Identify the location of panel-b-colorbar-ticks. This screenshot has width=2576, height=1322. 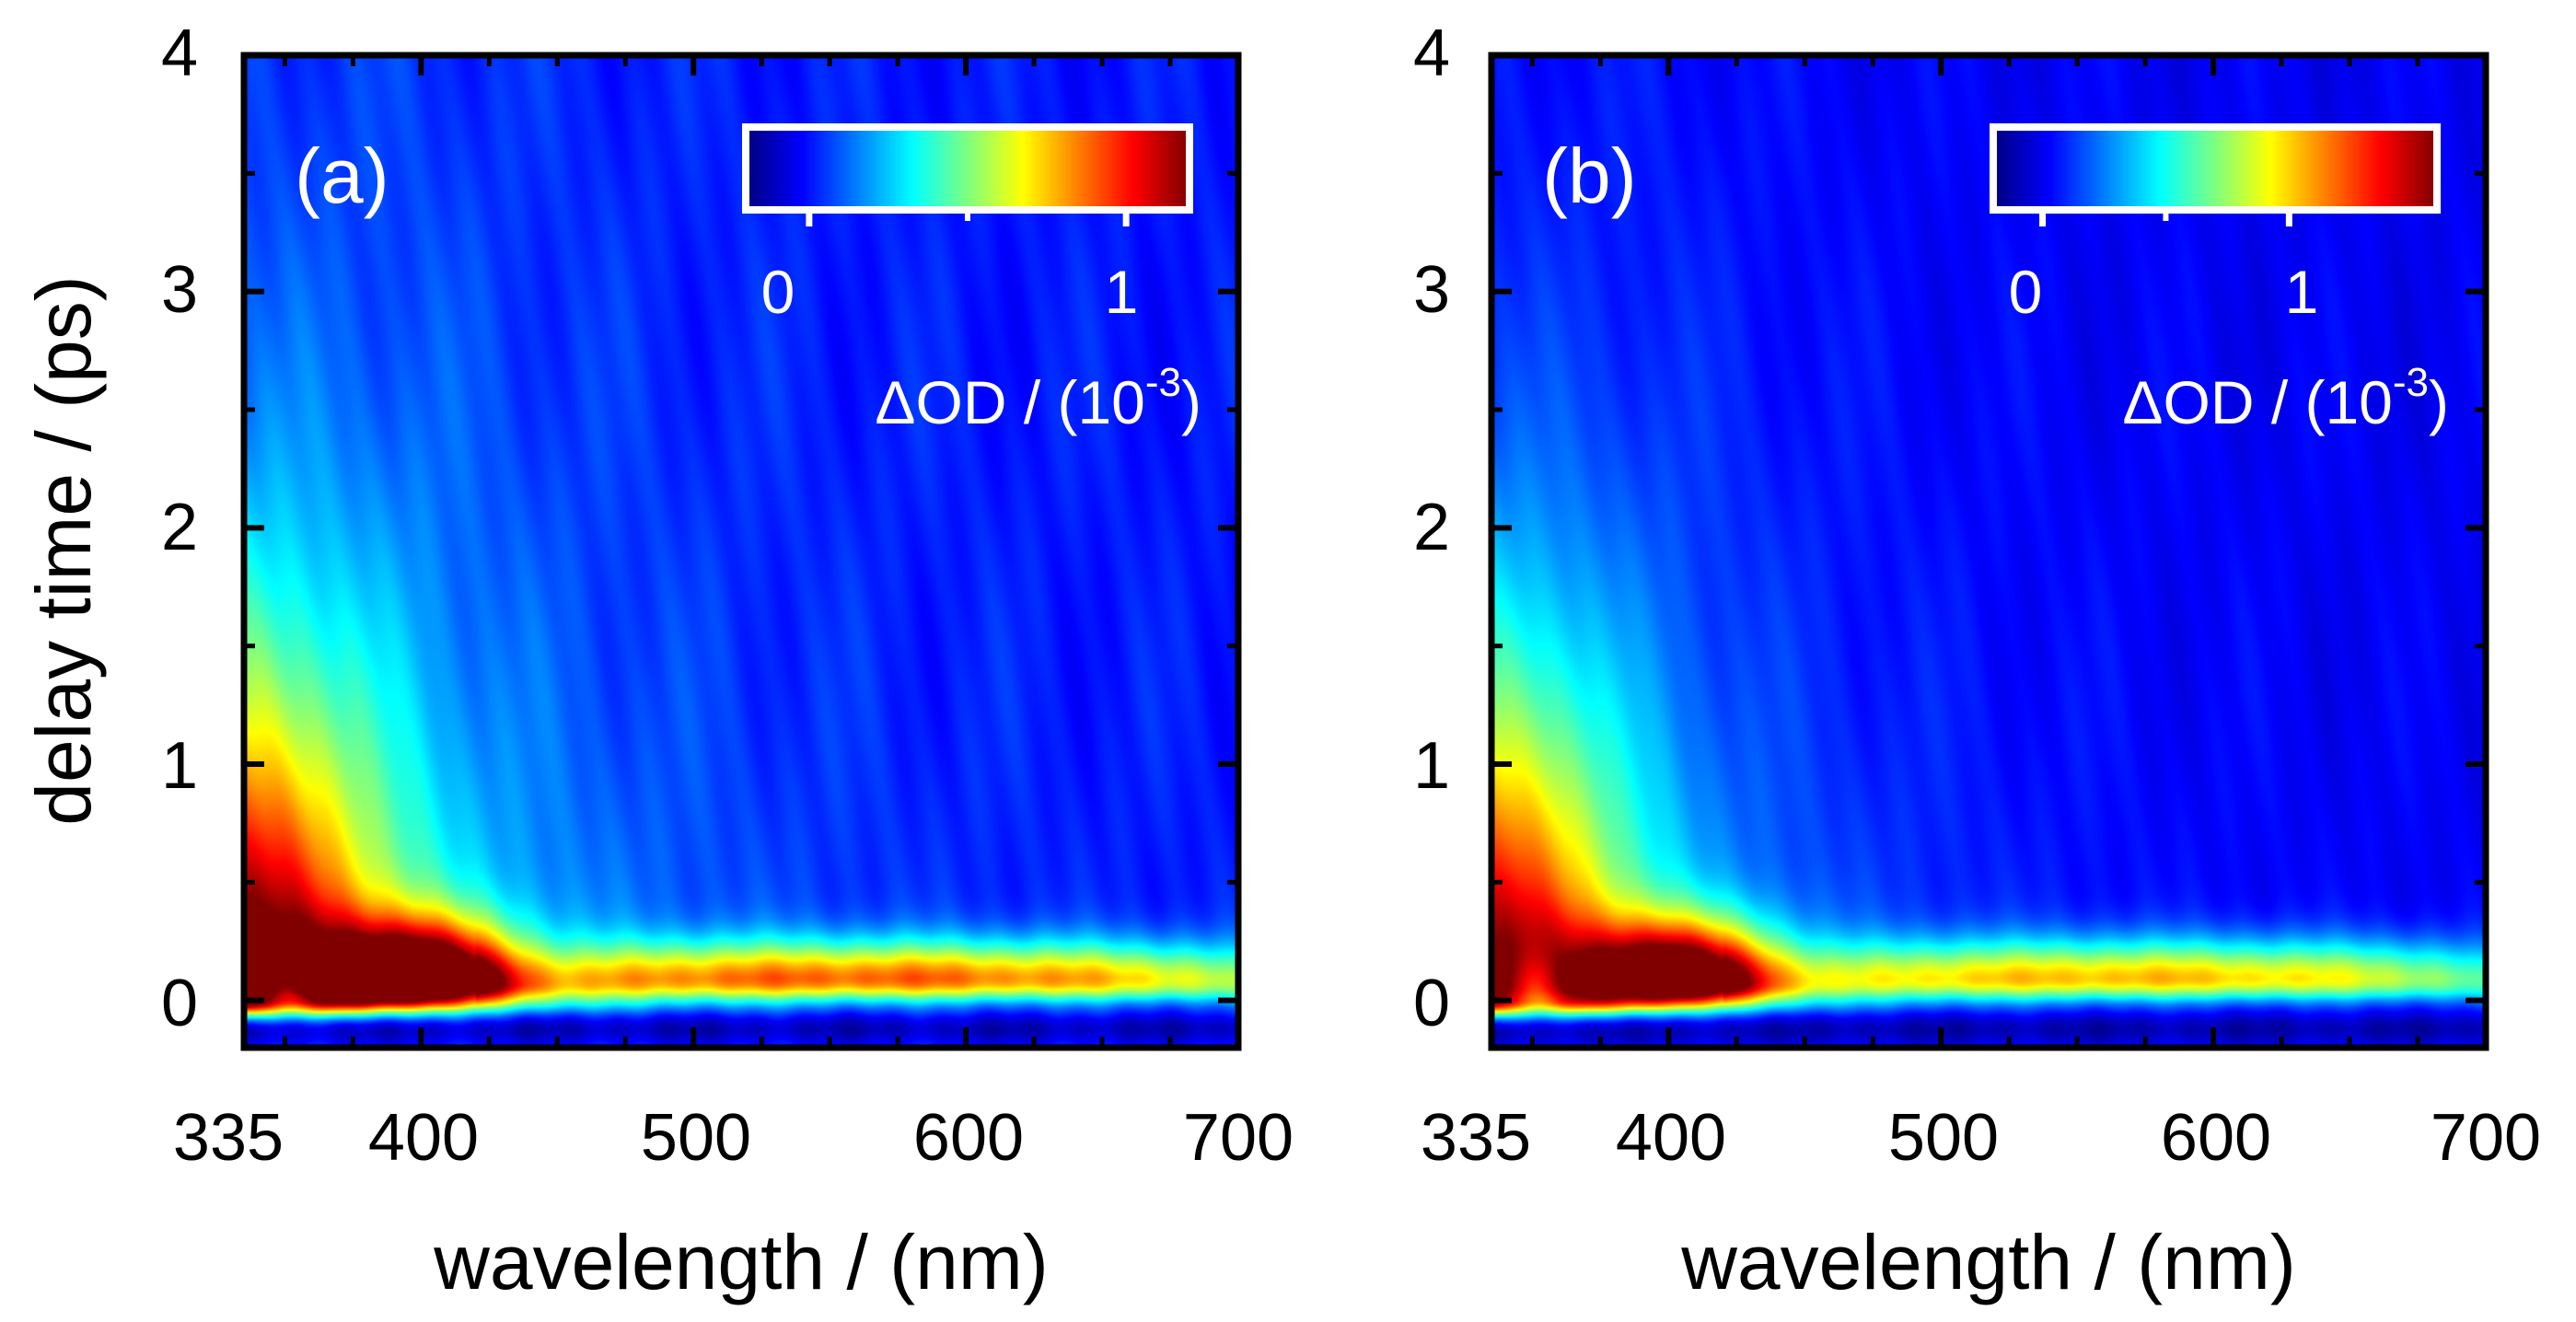
(2165, 218).